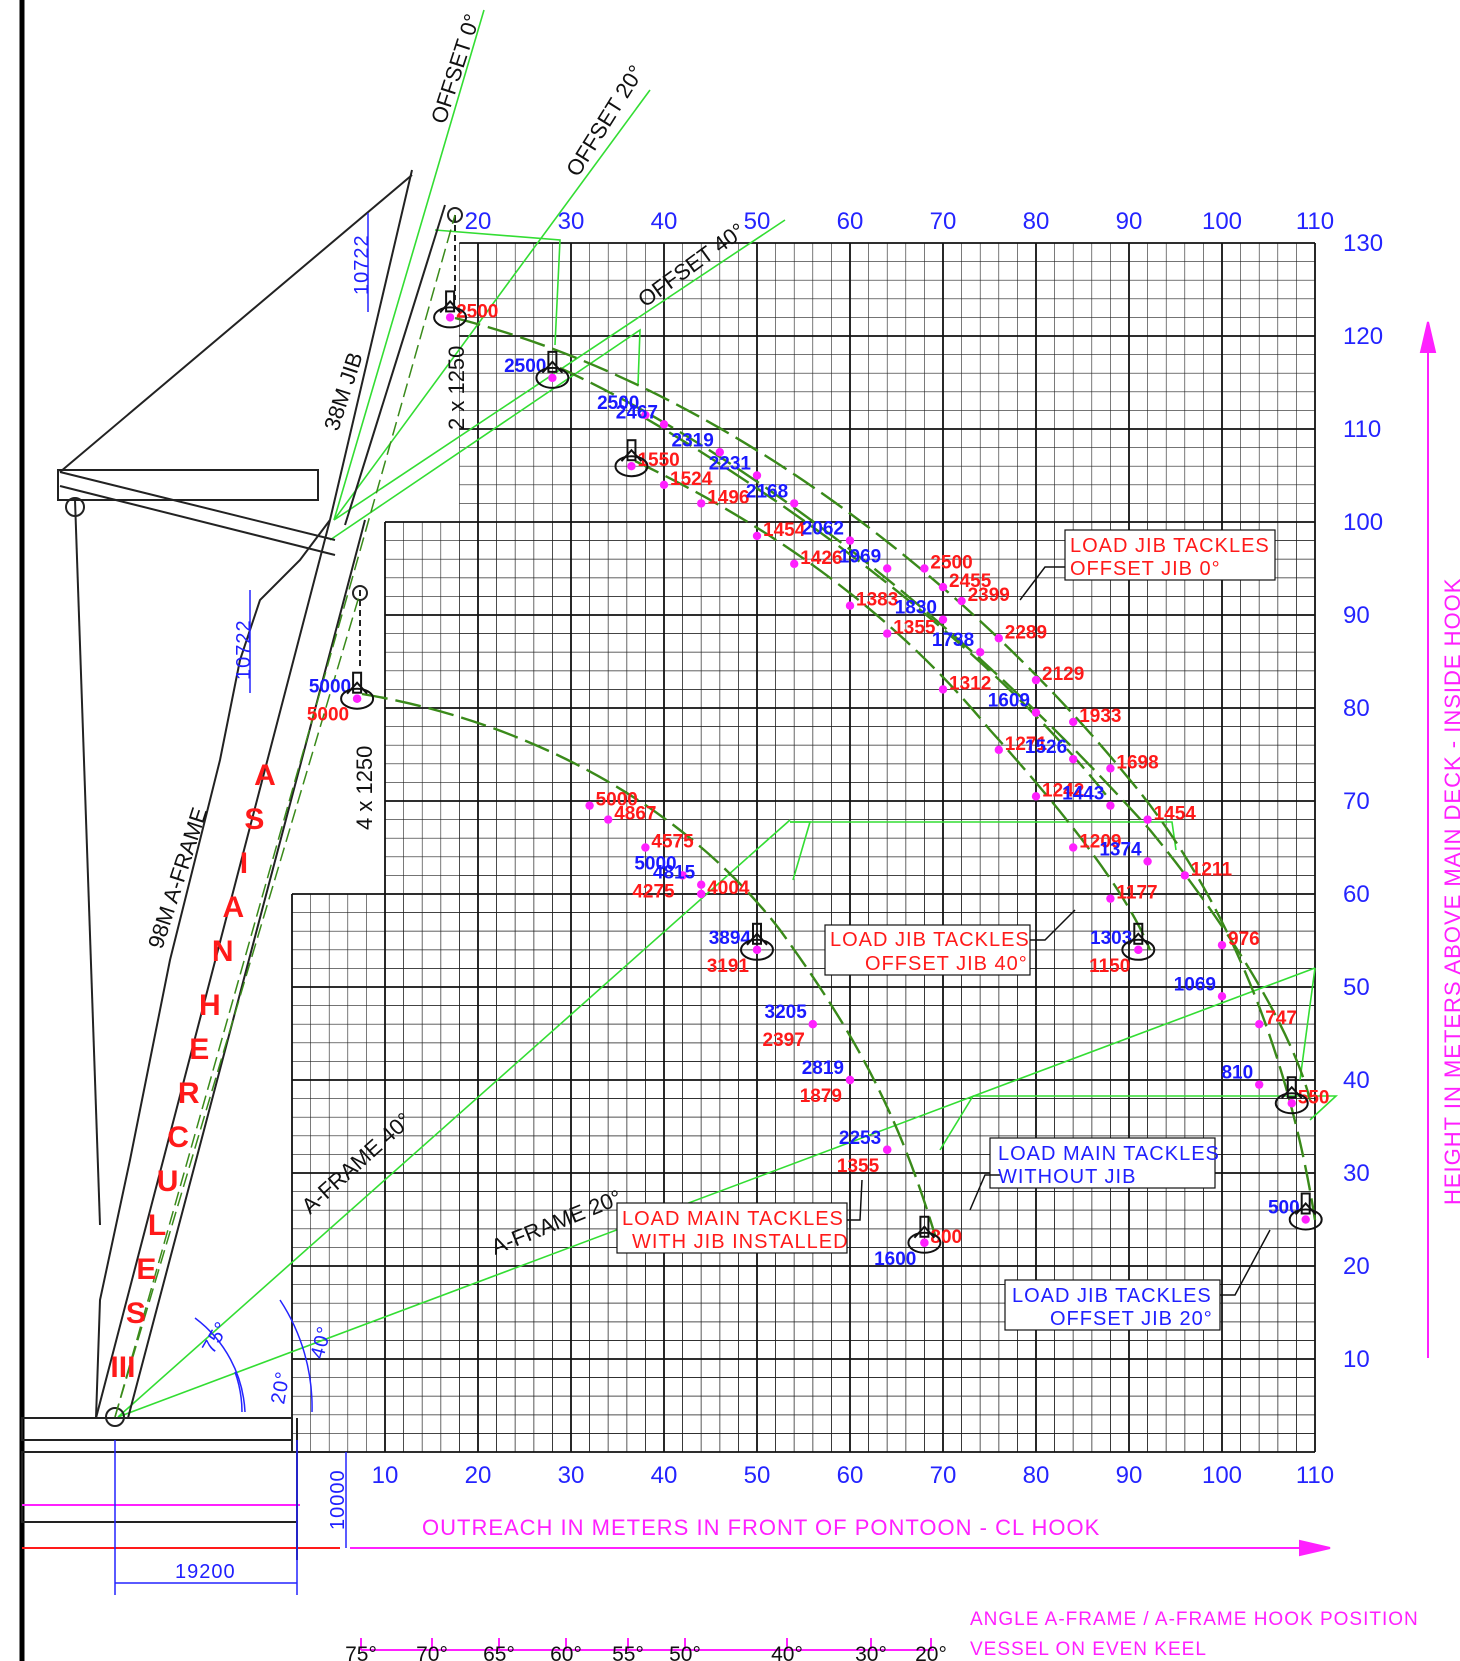 This screenshot has height=1661, width=1460. Describe the element at coordinates (853, 1475) in the screenshot. I see `x-bottom-tick-labels: 10 20 30 40 50 60 70 80 90 100 110` at that location.